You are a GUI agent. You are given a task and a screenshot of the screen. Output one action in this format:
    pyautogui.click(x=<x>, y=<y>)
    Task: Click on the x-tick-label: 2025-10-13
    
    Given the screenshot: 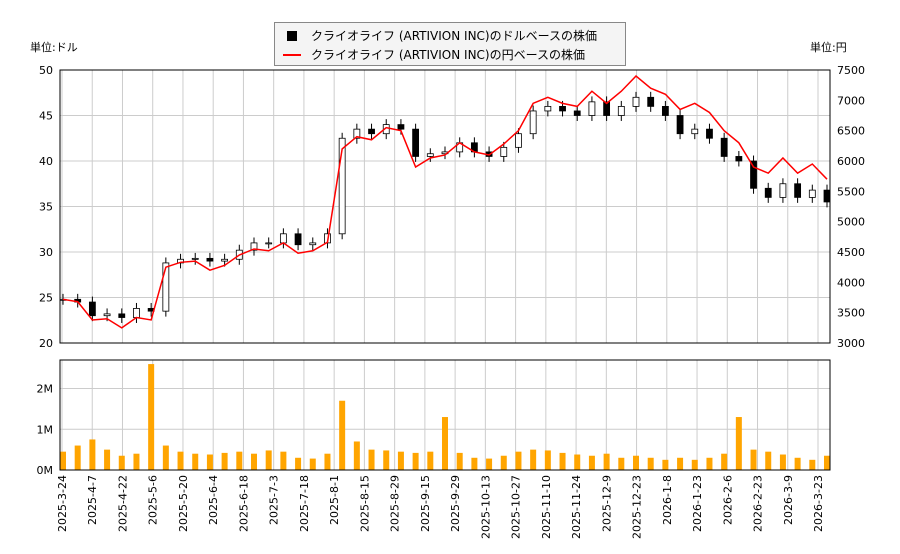 What is the action you would take?
    pyautogui.click(x=485, y=507)
    